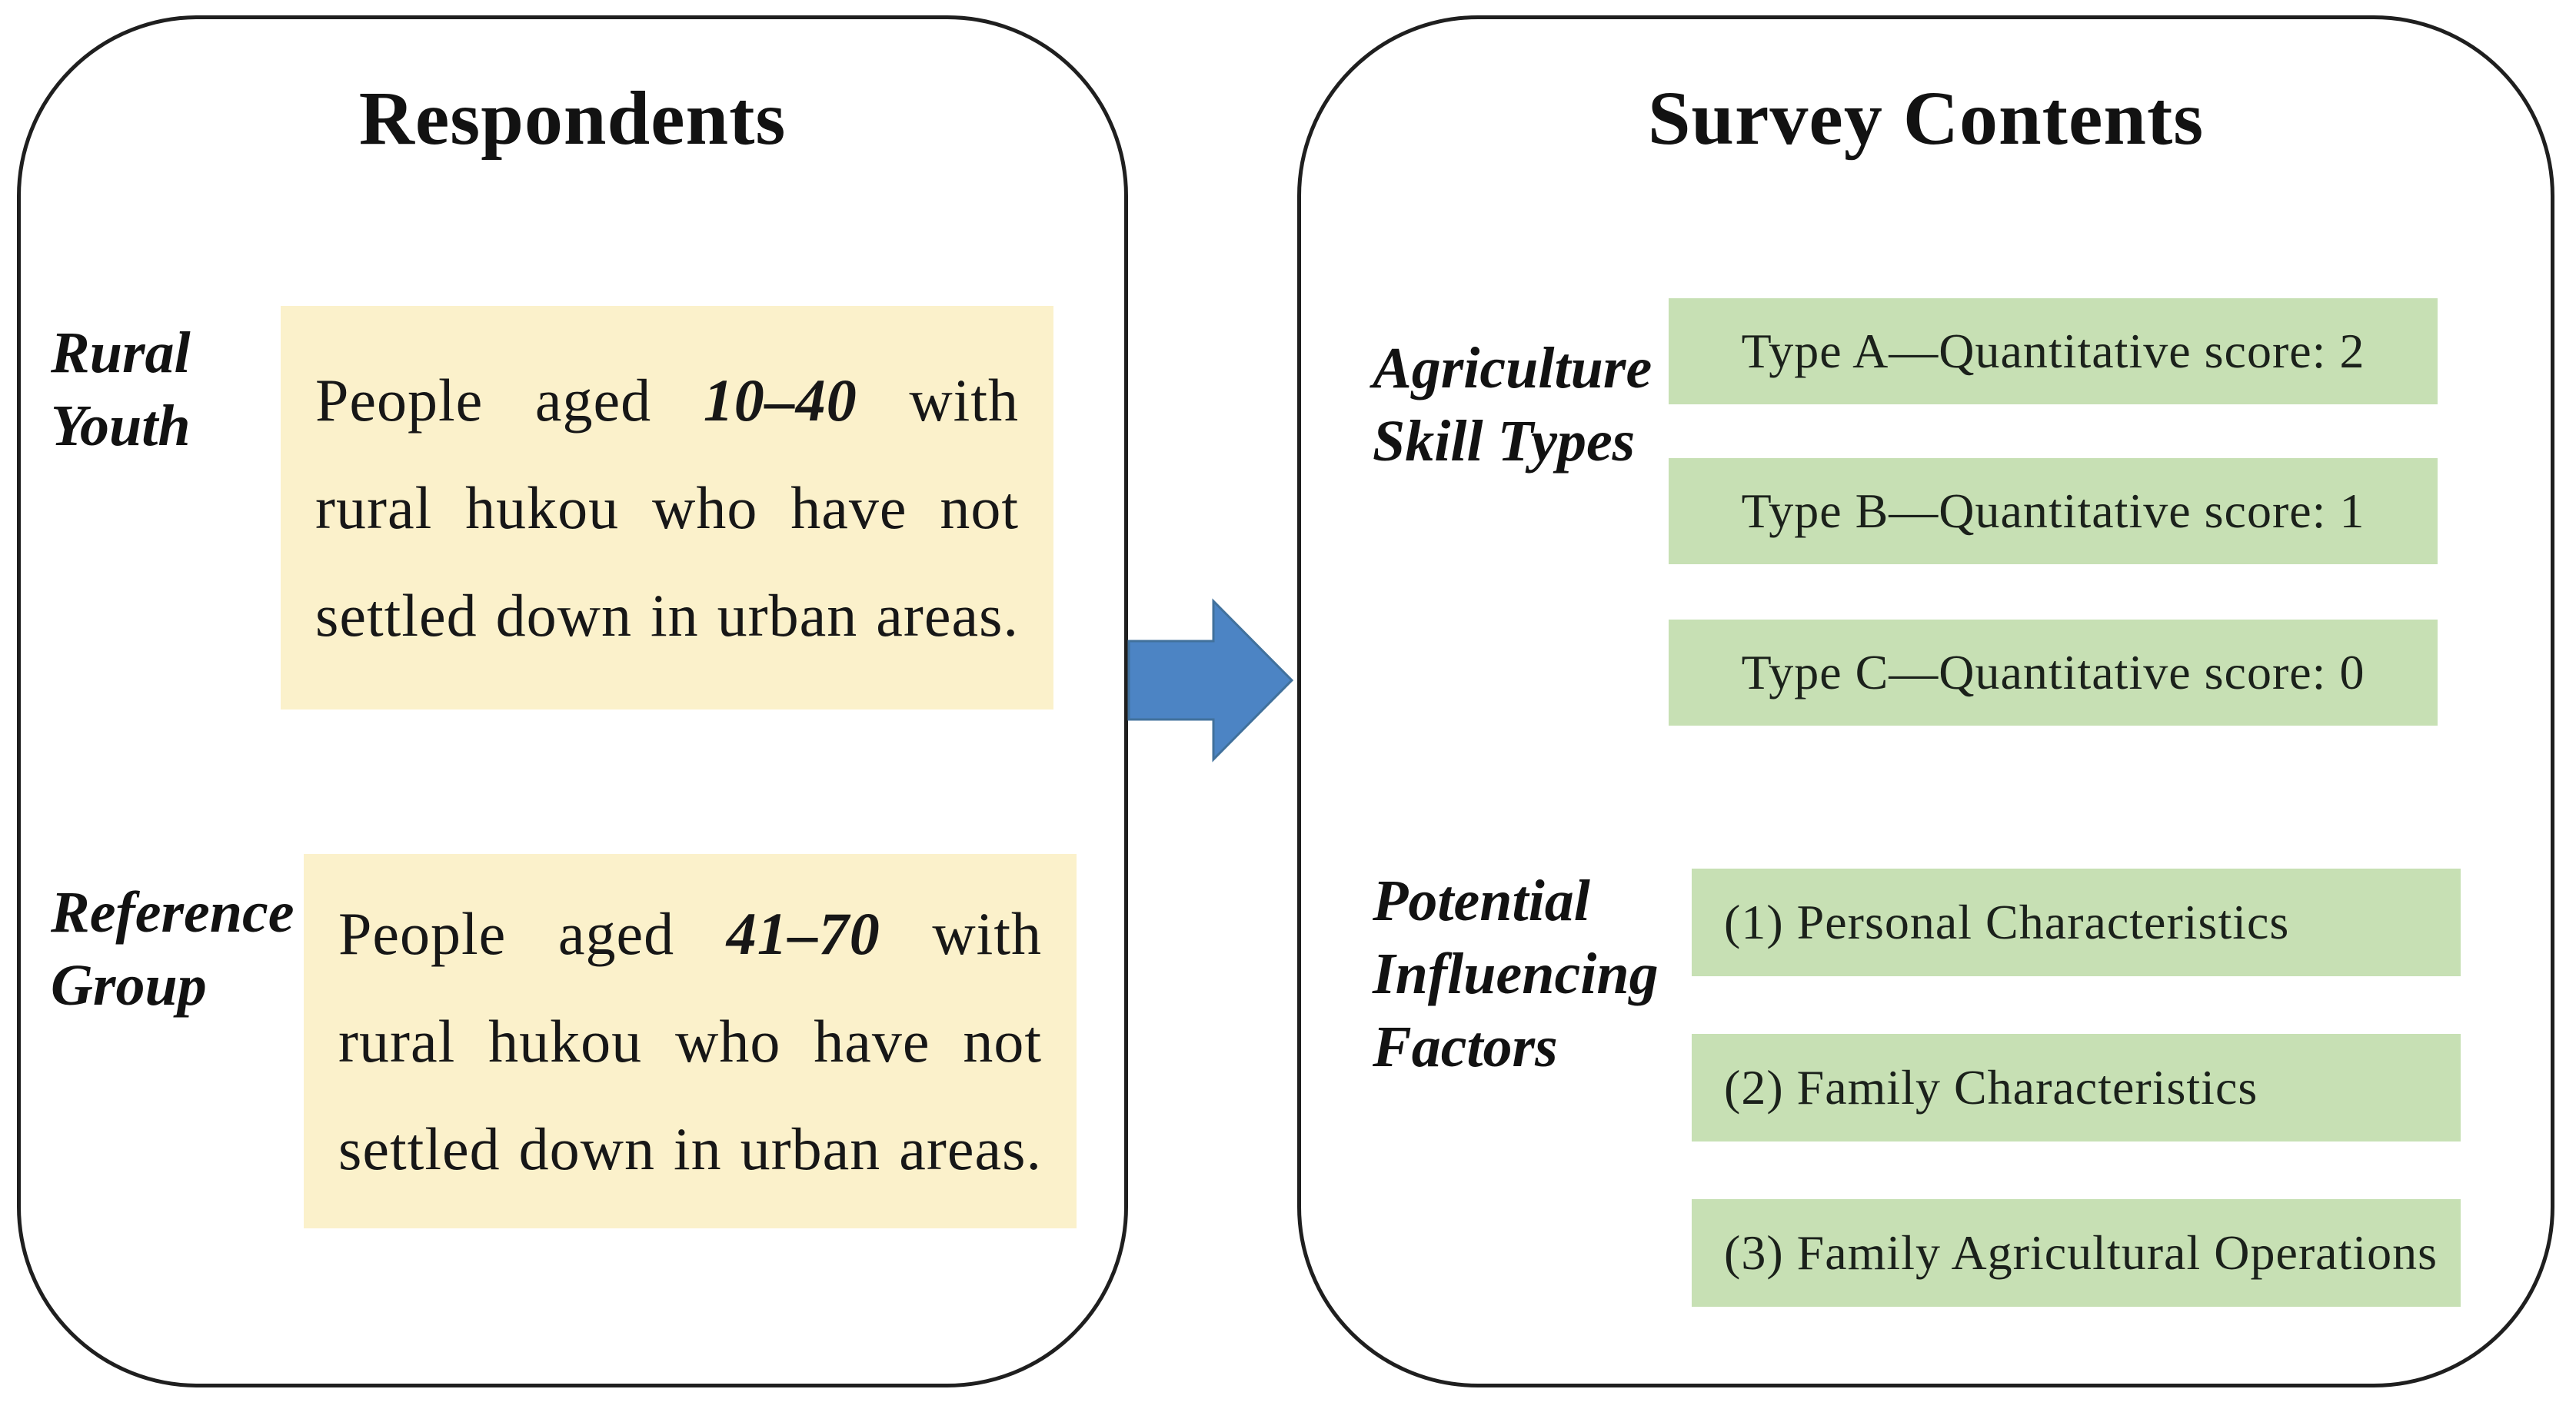 This screenshot has width=2576, height=1409. Describe the element at coordinates (2053, 511) in the screenshot. I see `skill-type-b-box: Type B—Quantitative score: 1` at that location.